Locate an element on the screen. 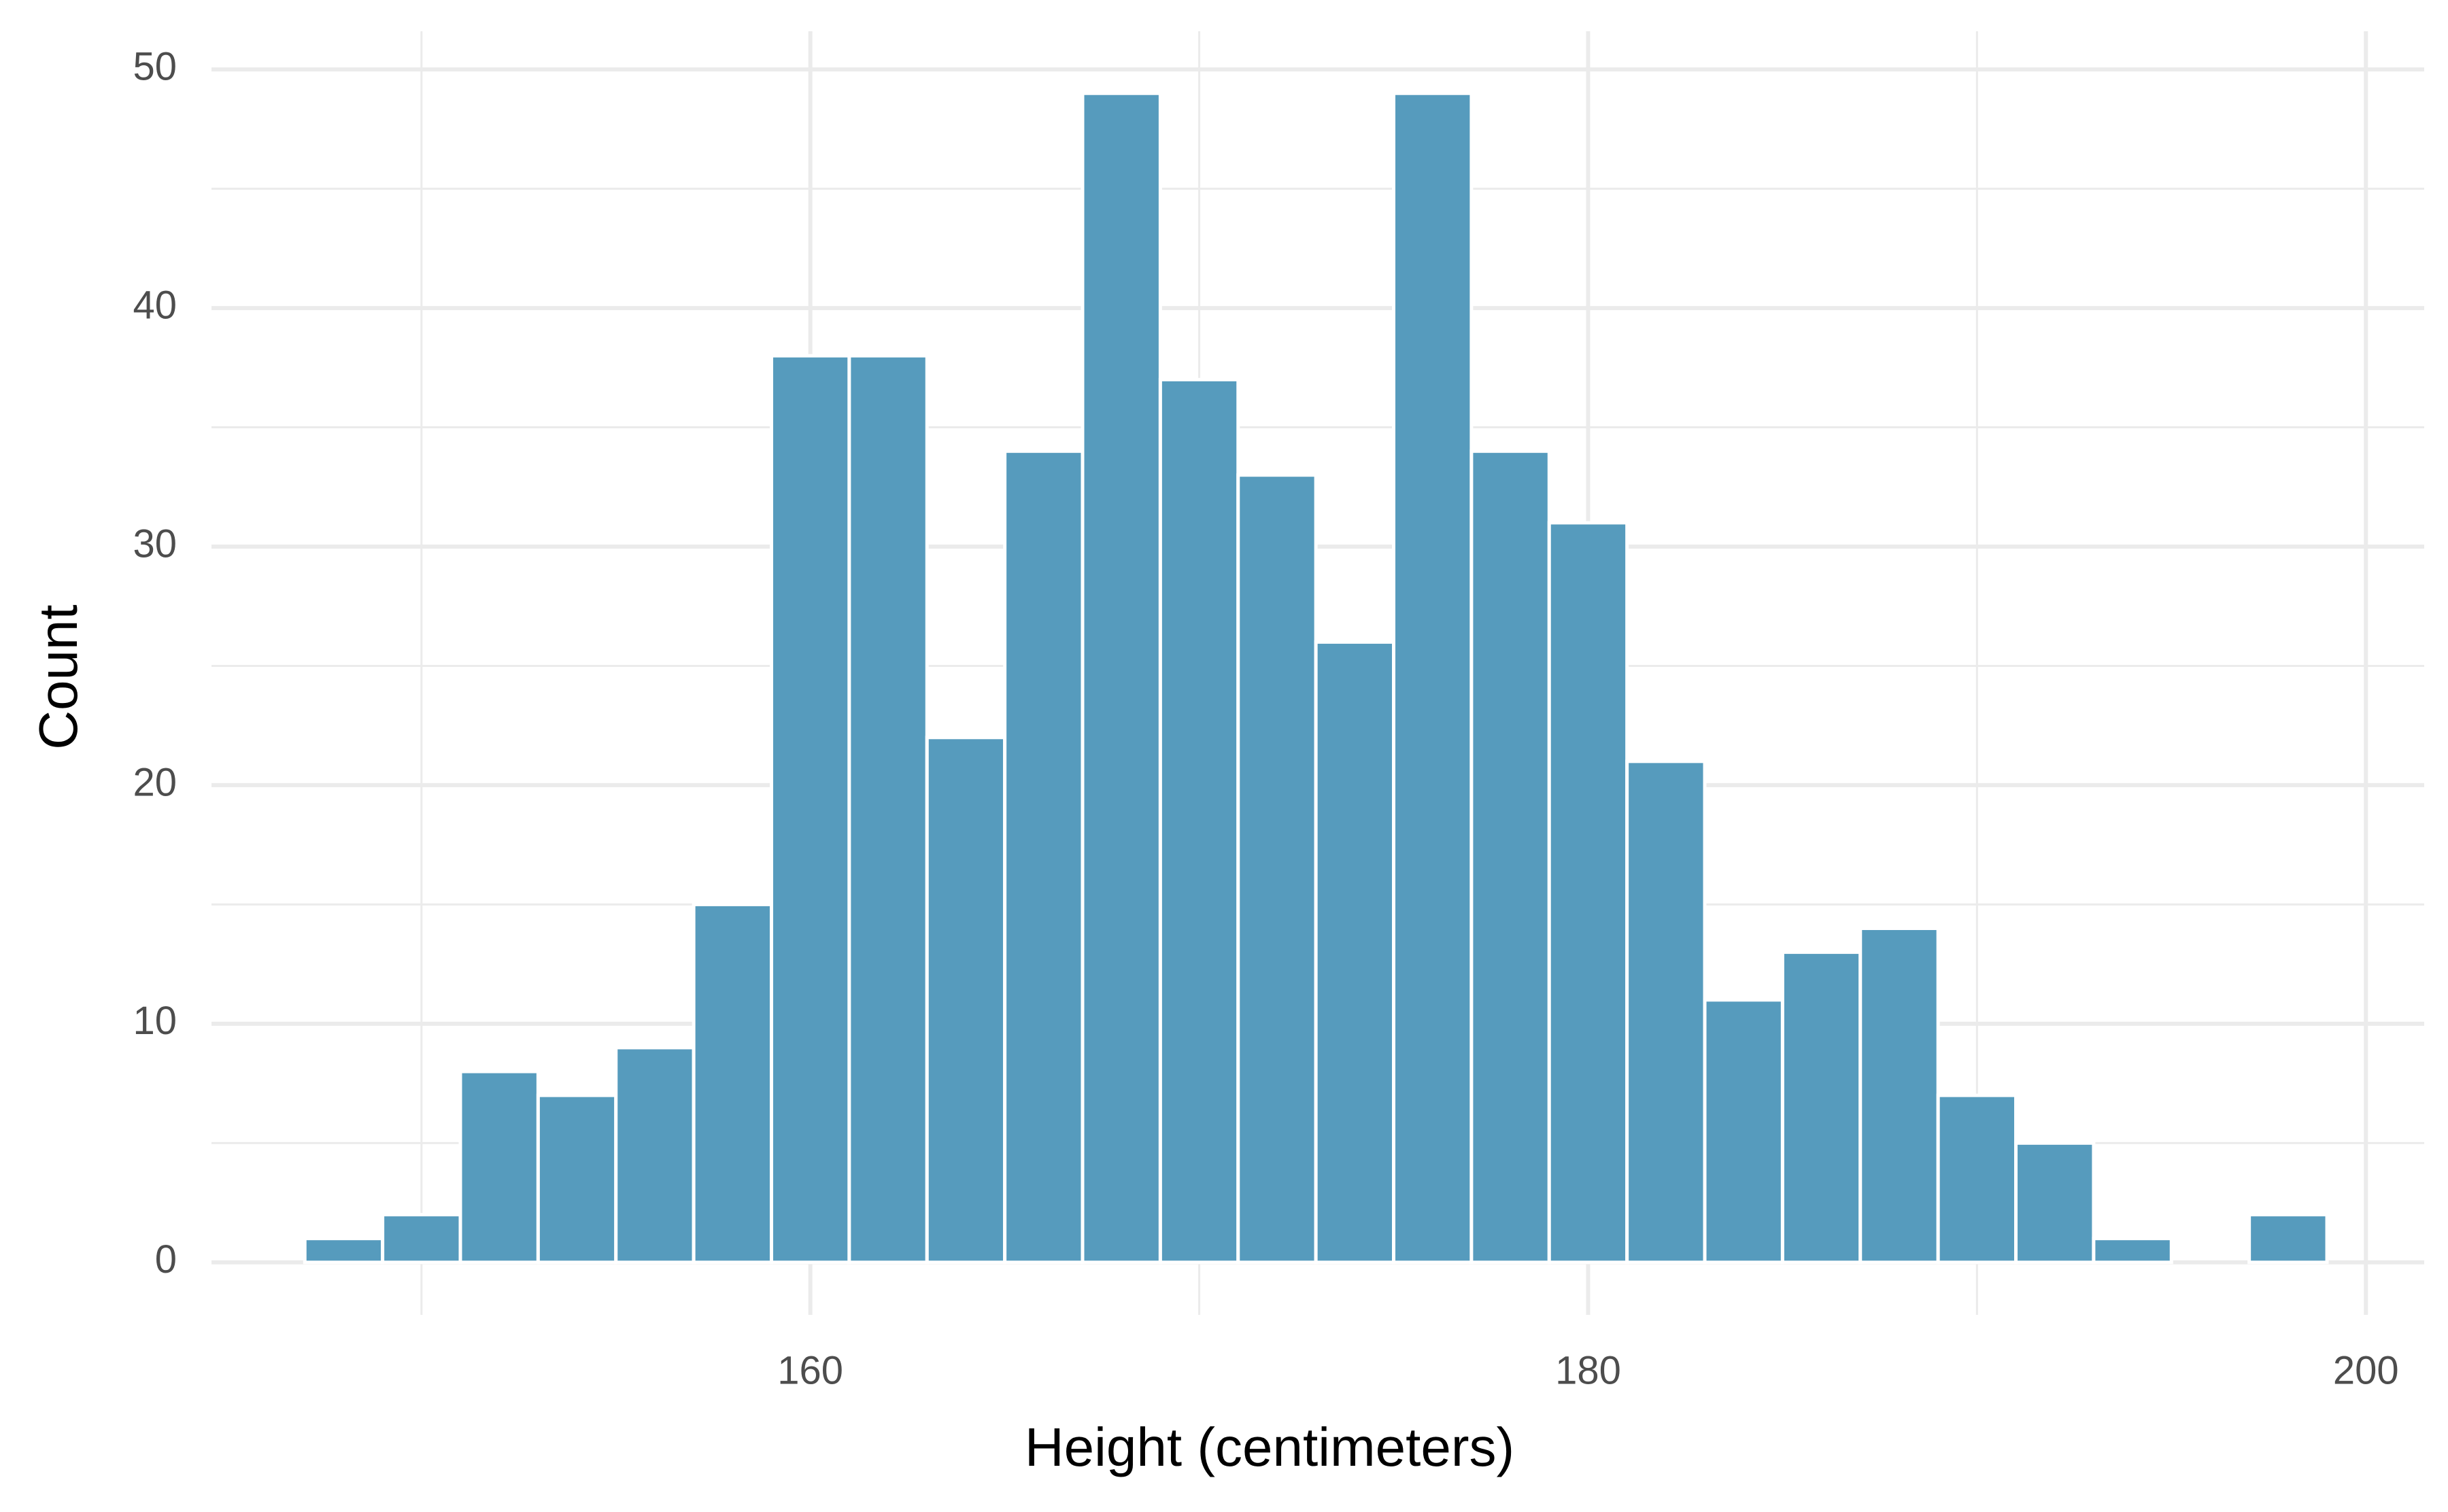  x-axis-title: Height (centimeters) is located at coordinates (1270, 1447).